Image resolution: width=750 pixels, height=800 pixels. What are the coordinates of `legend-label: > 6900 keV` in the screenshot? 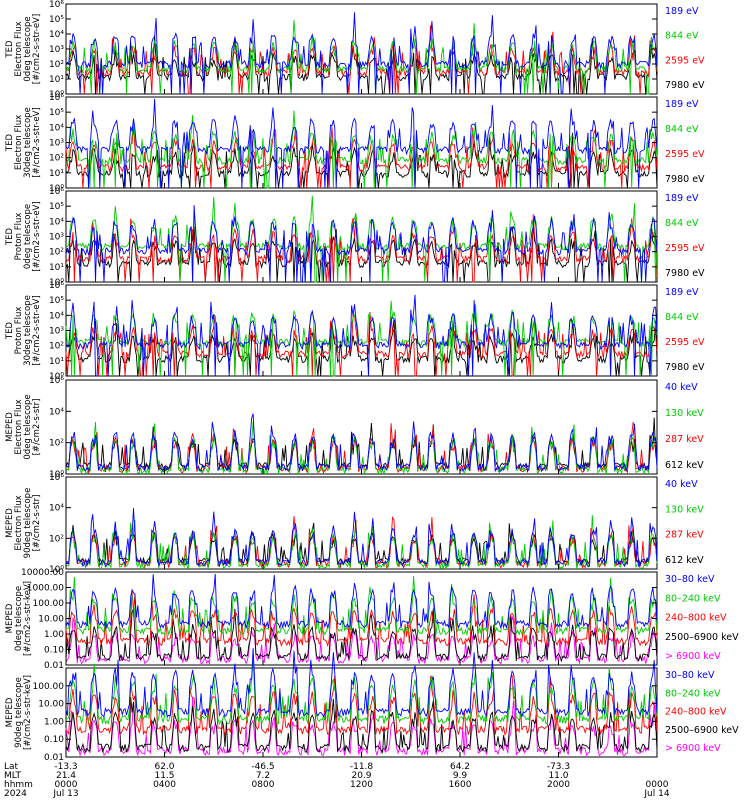 It's located at (693, 748).